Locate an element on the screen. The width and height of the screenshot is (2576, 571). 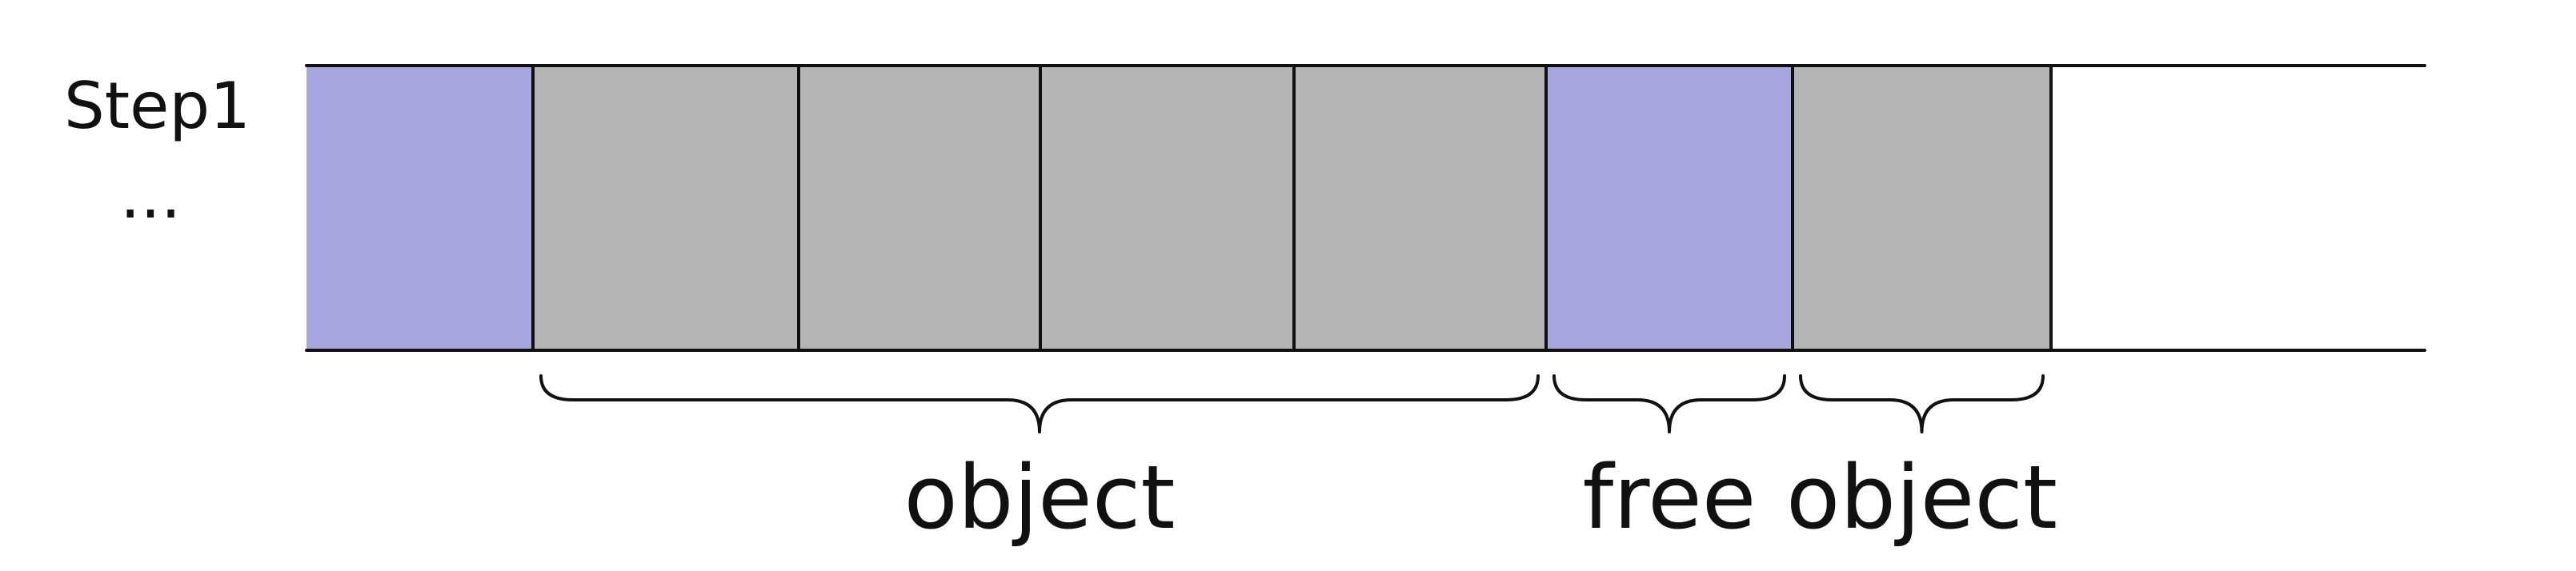
free-brace is located at coordinates (1669, 404).